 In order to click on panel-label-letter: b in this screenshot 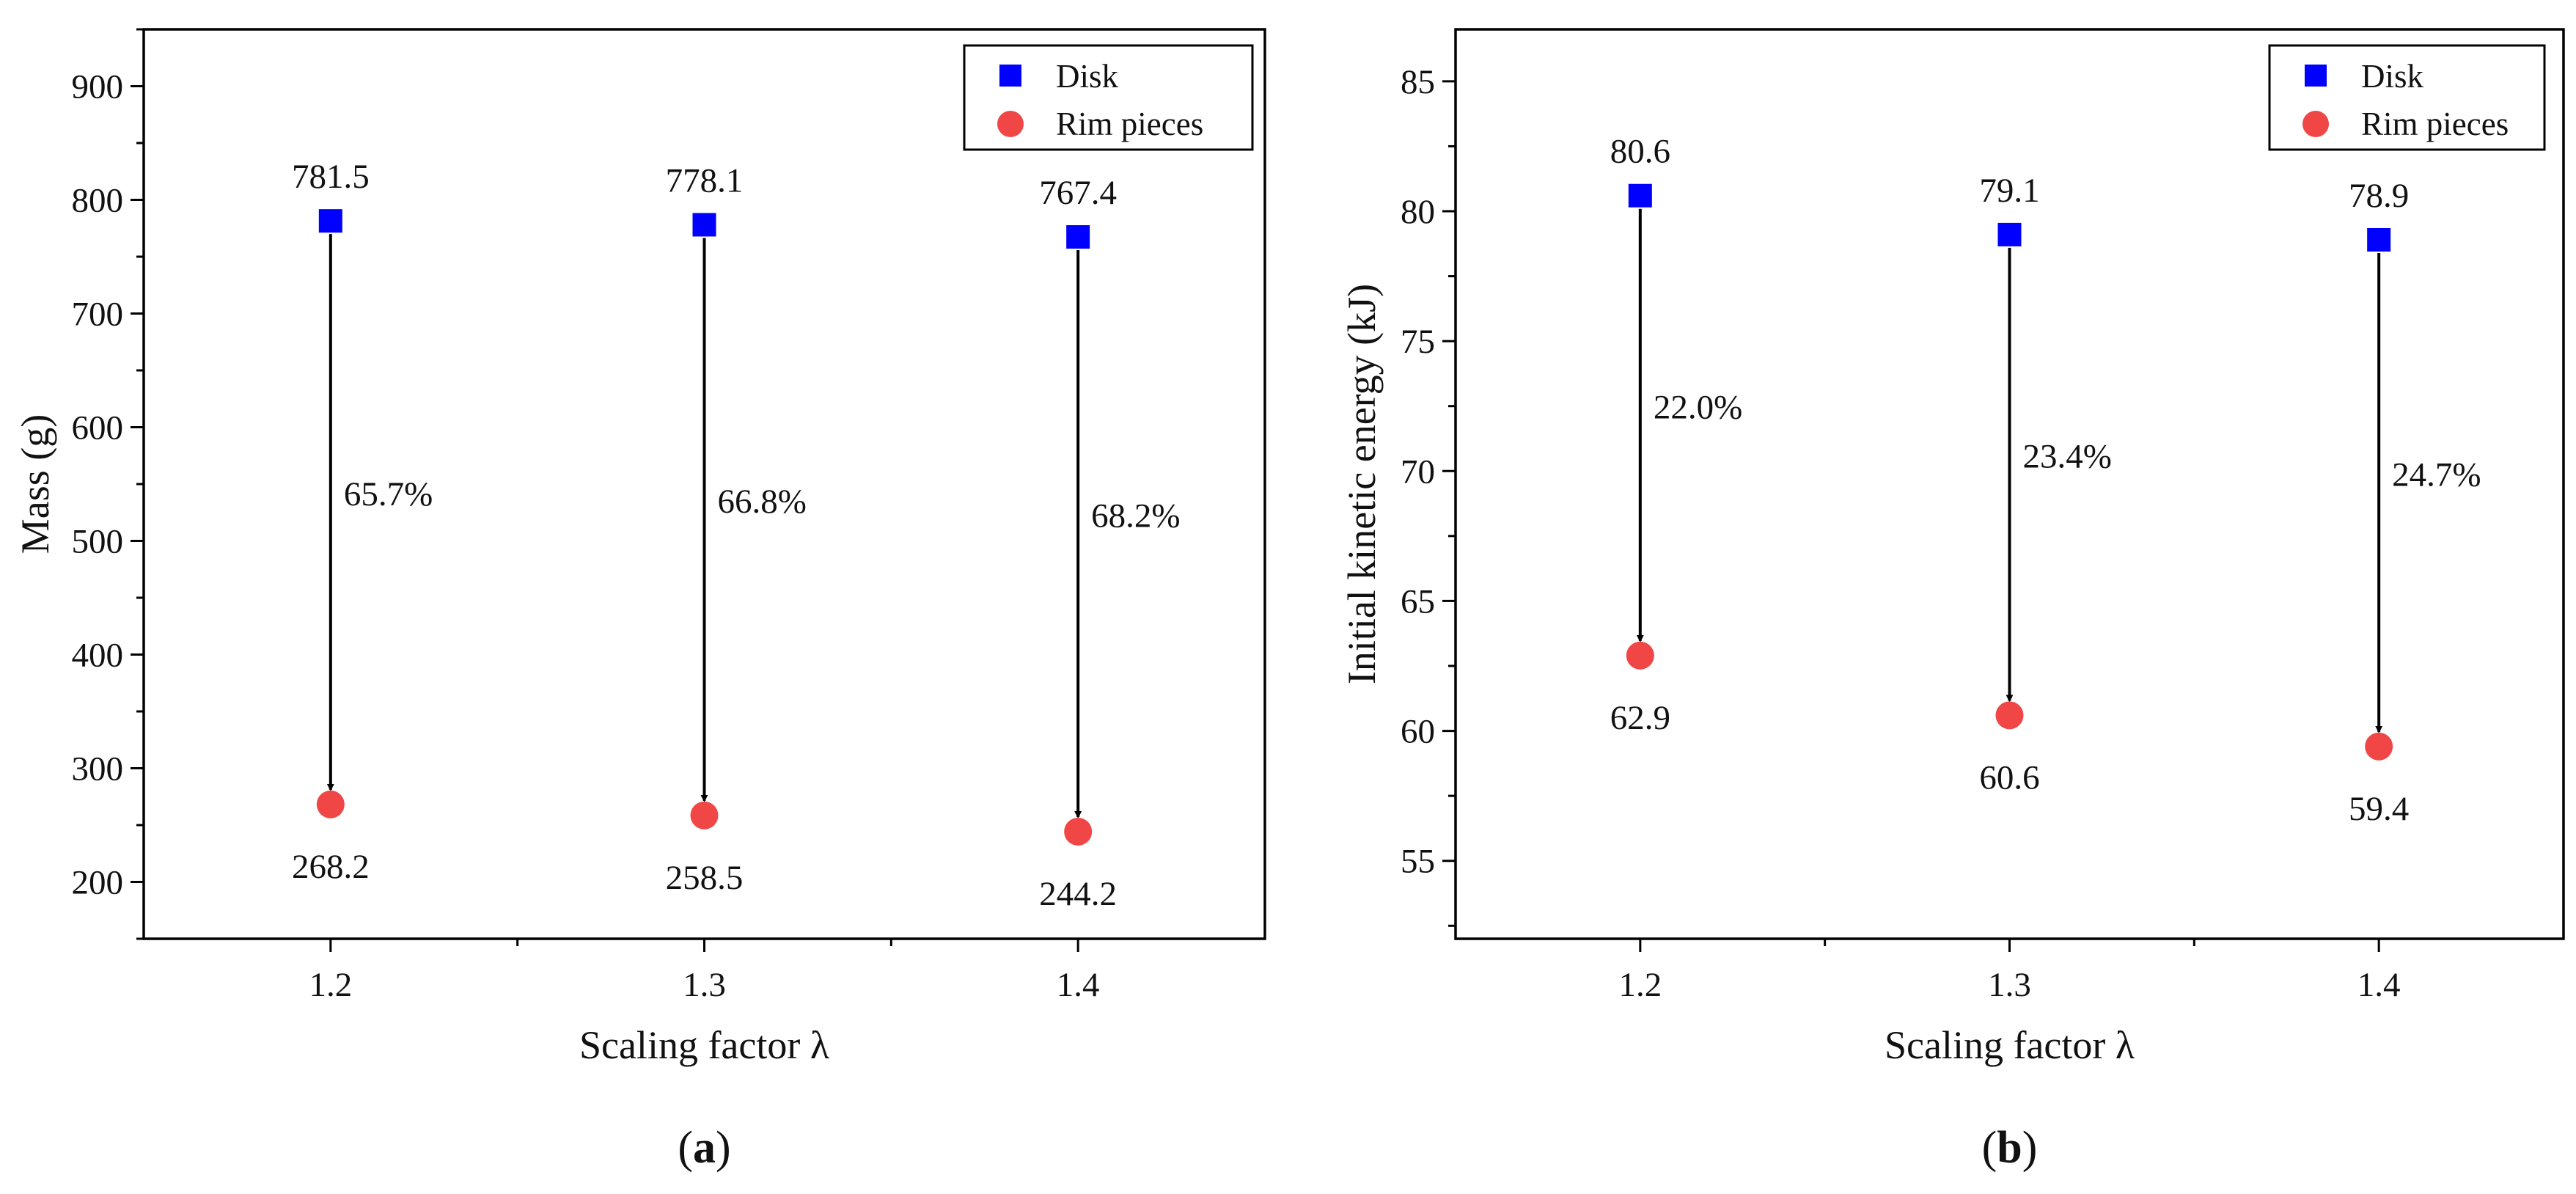, I will do `click(2010, 1148)`.